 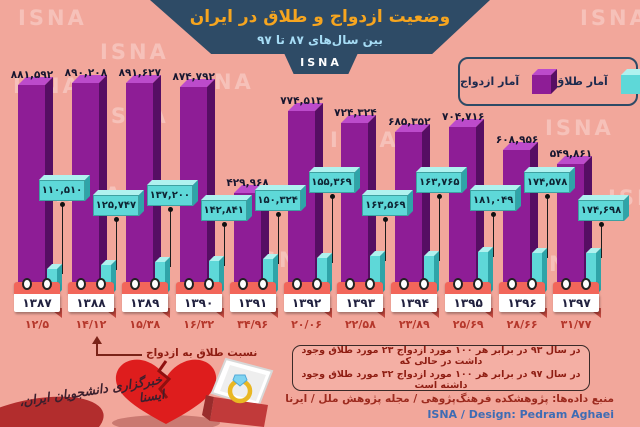 I want to click on marriage-value-label: ۶۸۵,۳۵۲, so click(x=409, y=122).